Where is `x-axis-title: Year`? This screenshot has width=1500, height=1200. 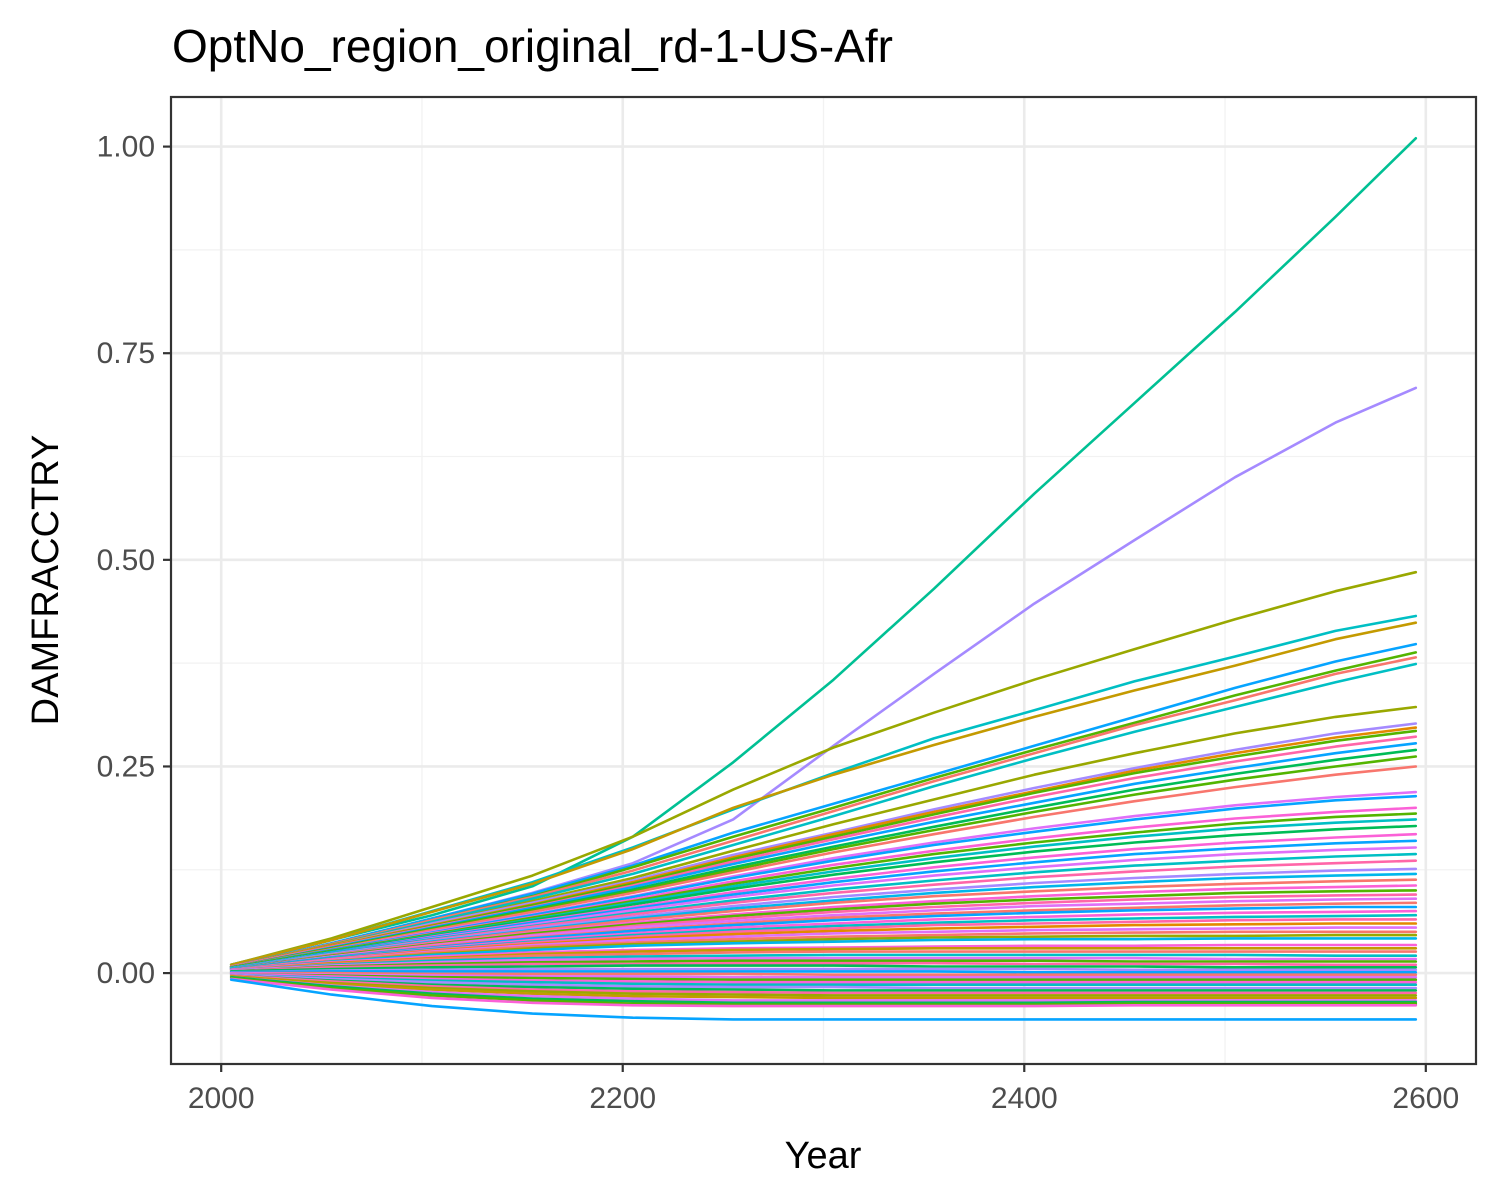
x-axis-title: Year is located at coordinates (823, 1156).